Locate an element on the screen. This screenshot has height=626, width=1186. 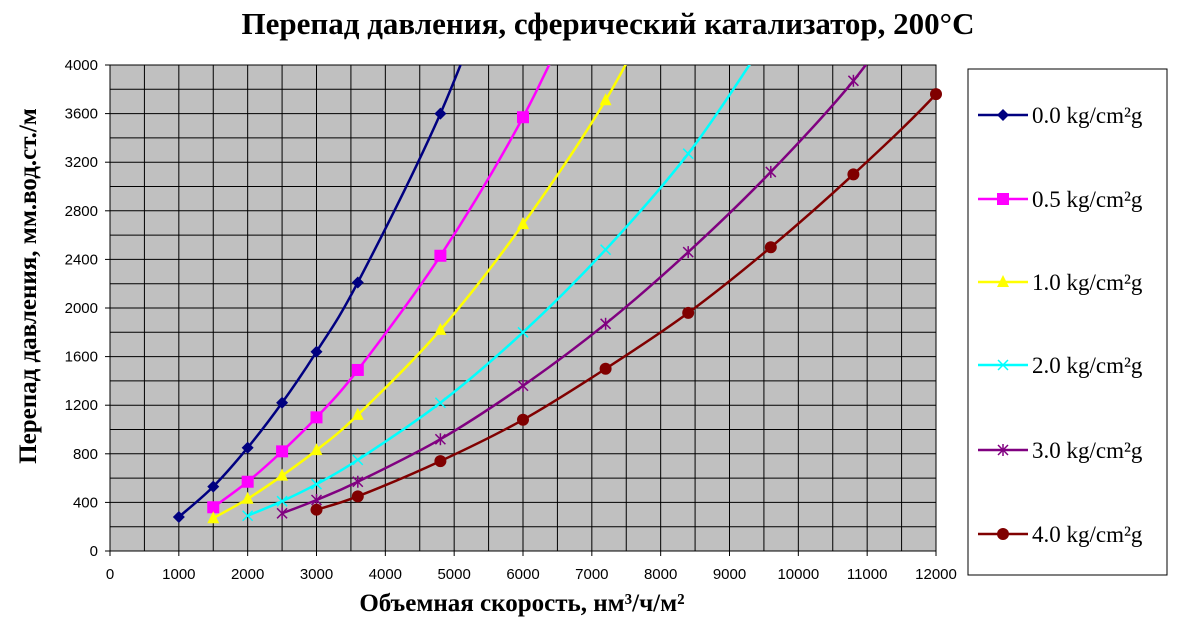
x-tick-label: 4000 is located at coordinates (385, 574).